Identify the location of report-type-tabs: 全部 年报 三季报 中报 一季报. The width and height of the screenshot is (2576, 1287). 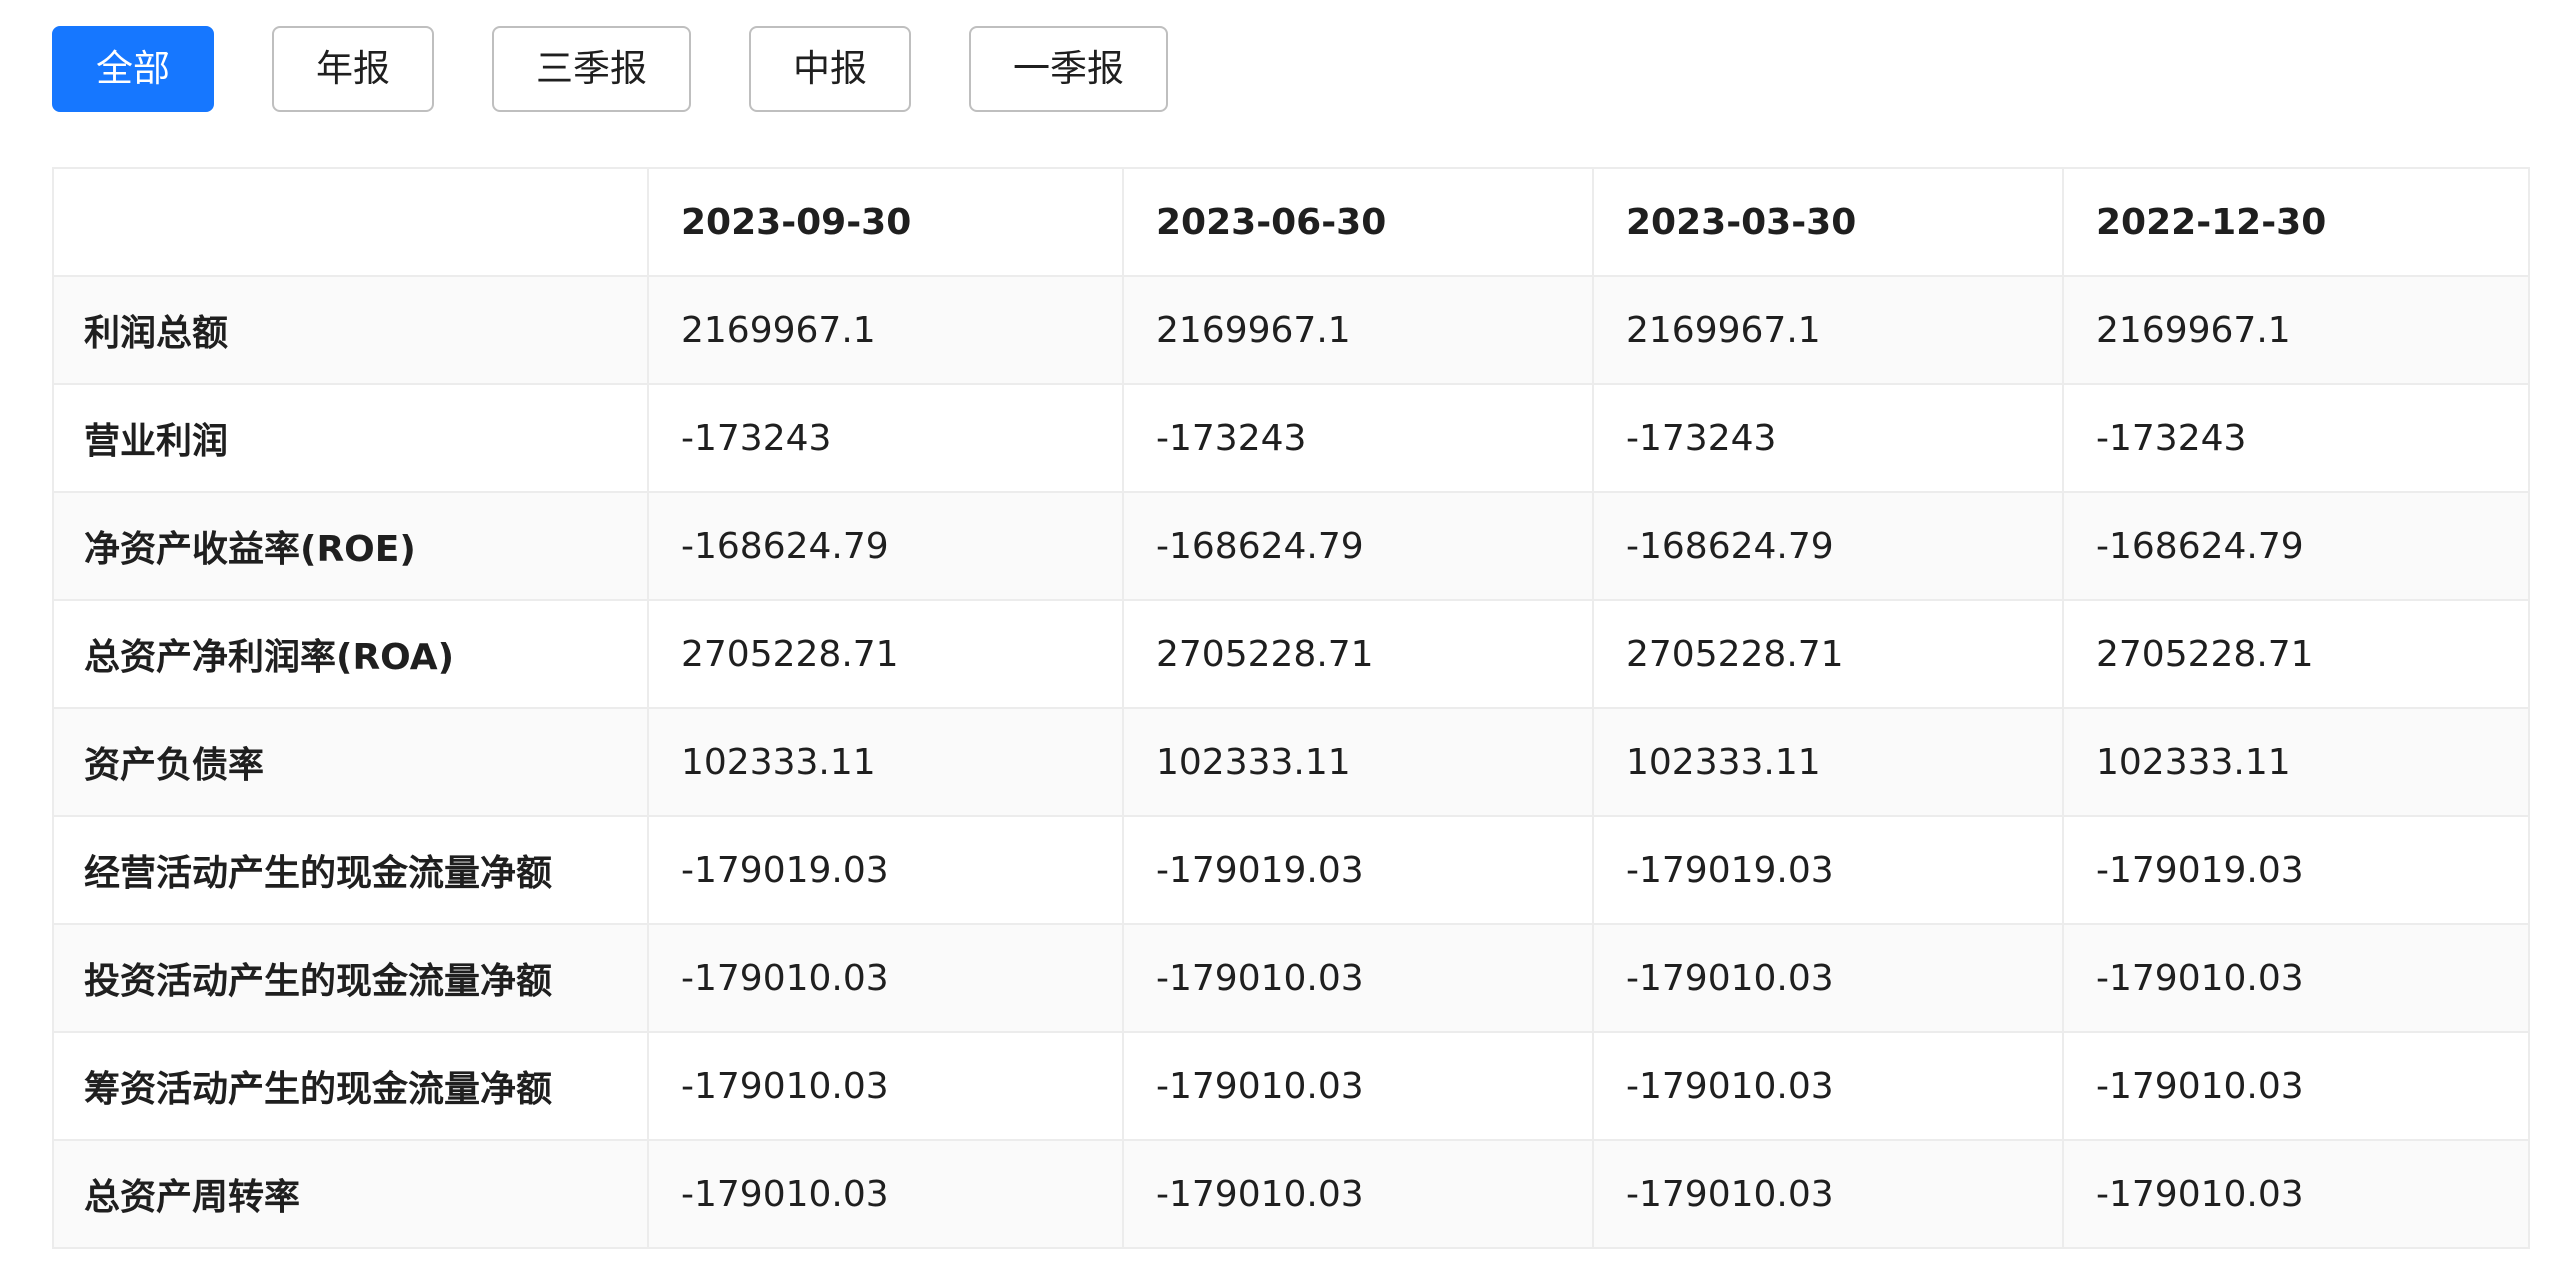
(610, 69).